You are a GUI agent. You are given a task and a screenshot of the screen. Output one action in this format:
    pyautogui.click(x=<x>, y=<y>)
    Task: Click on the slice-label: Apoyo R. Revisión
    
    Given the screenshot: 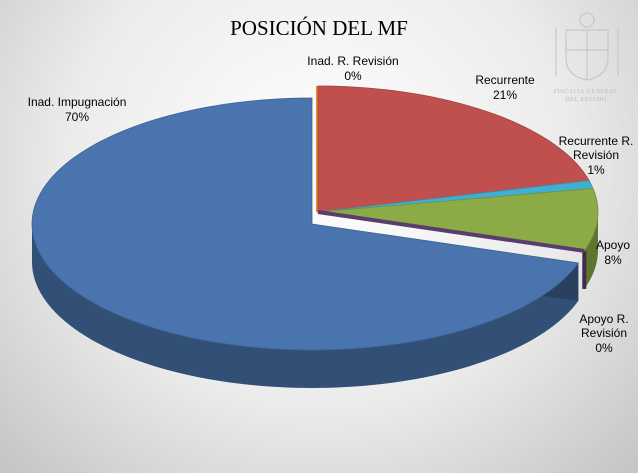 What is the action you would take?
    pyautogui.click(x=604, y=326)
    